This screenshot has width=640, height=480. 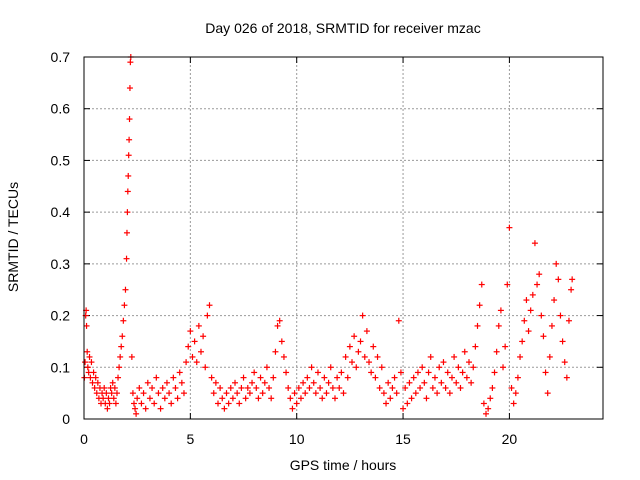 I want to click on y-tick-label-6: 0.6, so click(x=61, y=109).